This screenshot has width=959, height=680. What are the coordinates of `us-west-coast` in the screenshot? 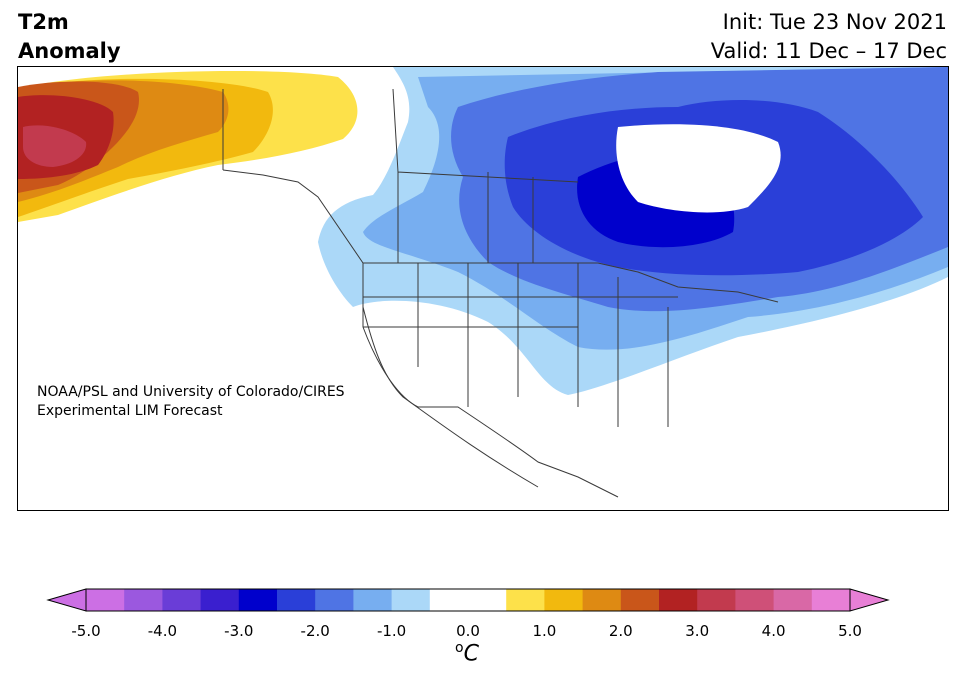 It's located at (450, 397).